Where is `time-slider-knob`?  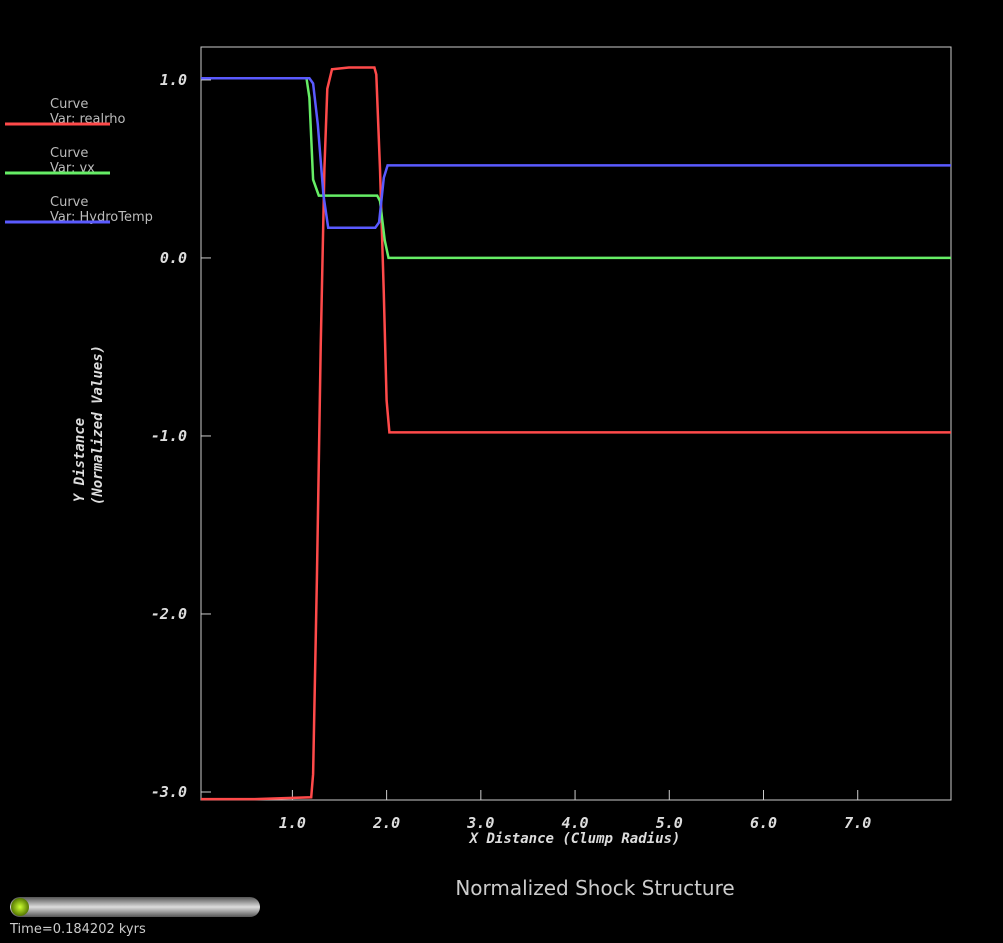
time-slider-knob is located at coordinates (20, 907).